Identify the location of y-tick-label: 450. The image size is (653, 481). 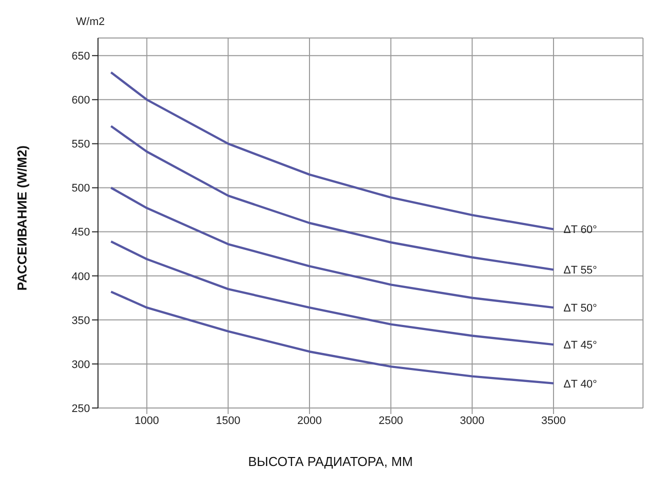
(81, 232).